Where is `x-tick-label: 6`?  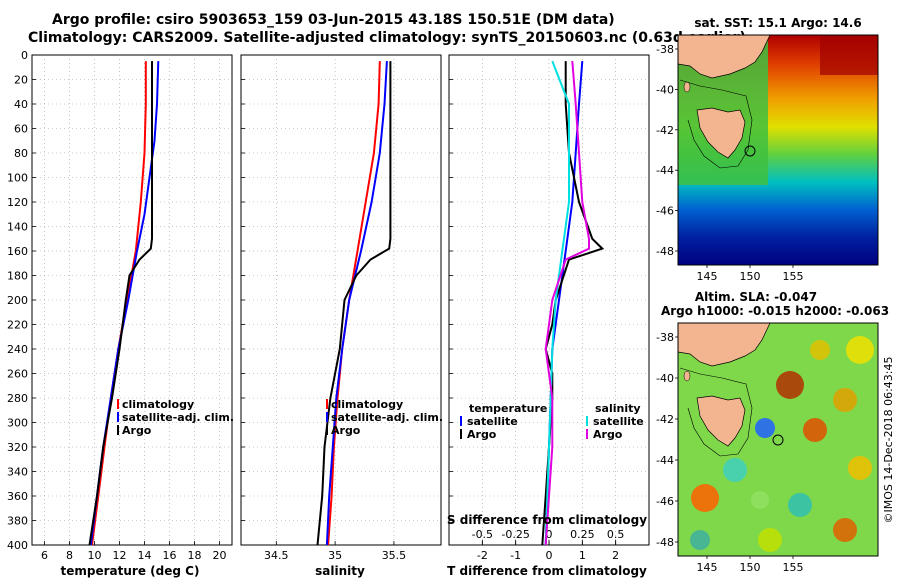
x-tick-label: 6 is located at coordinates (44, 555).